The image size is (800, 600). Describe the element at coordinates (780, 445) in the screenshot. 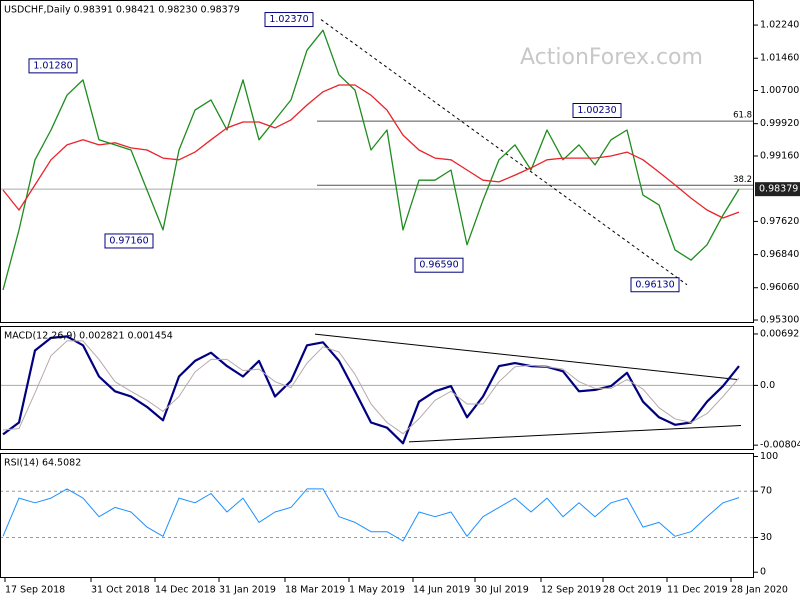

I see `y-tick-label: -0.008049` at that location.